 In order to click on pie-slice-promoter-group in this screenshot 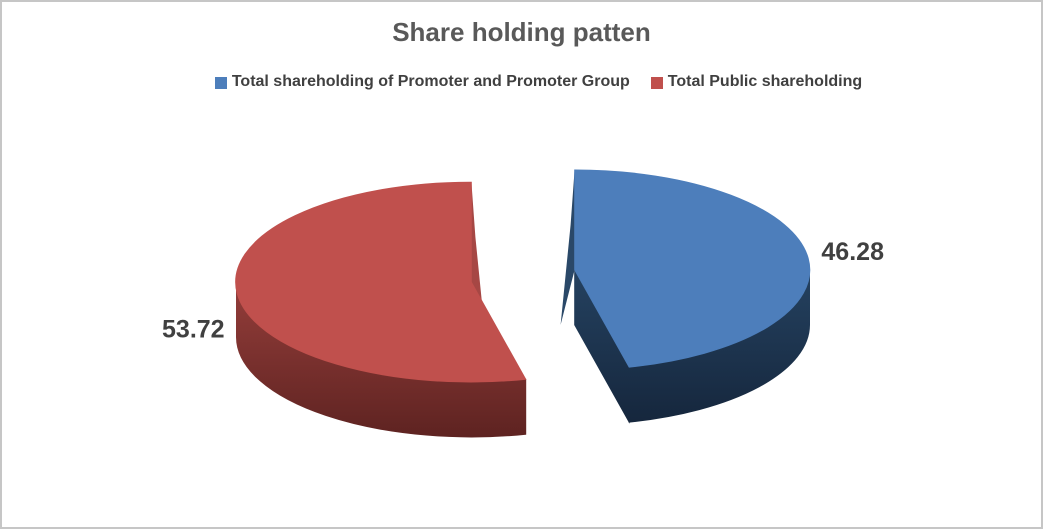, I will do `click(692, 268)`.